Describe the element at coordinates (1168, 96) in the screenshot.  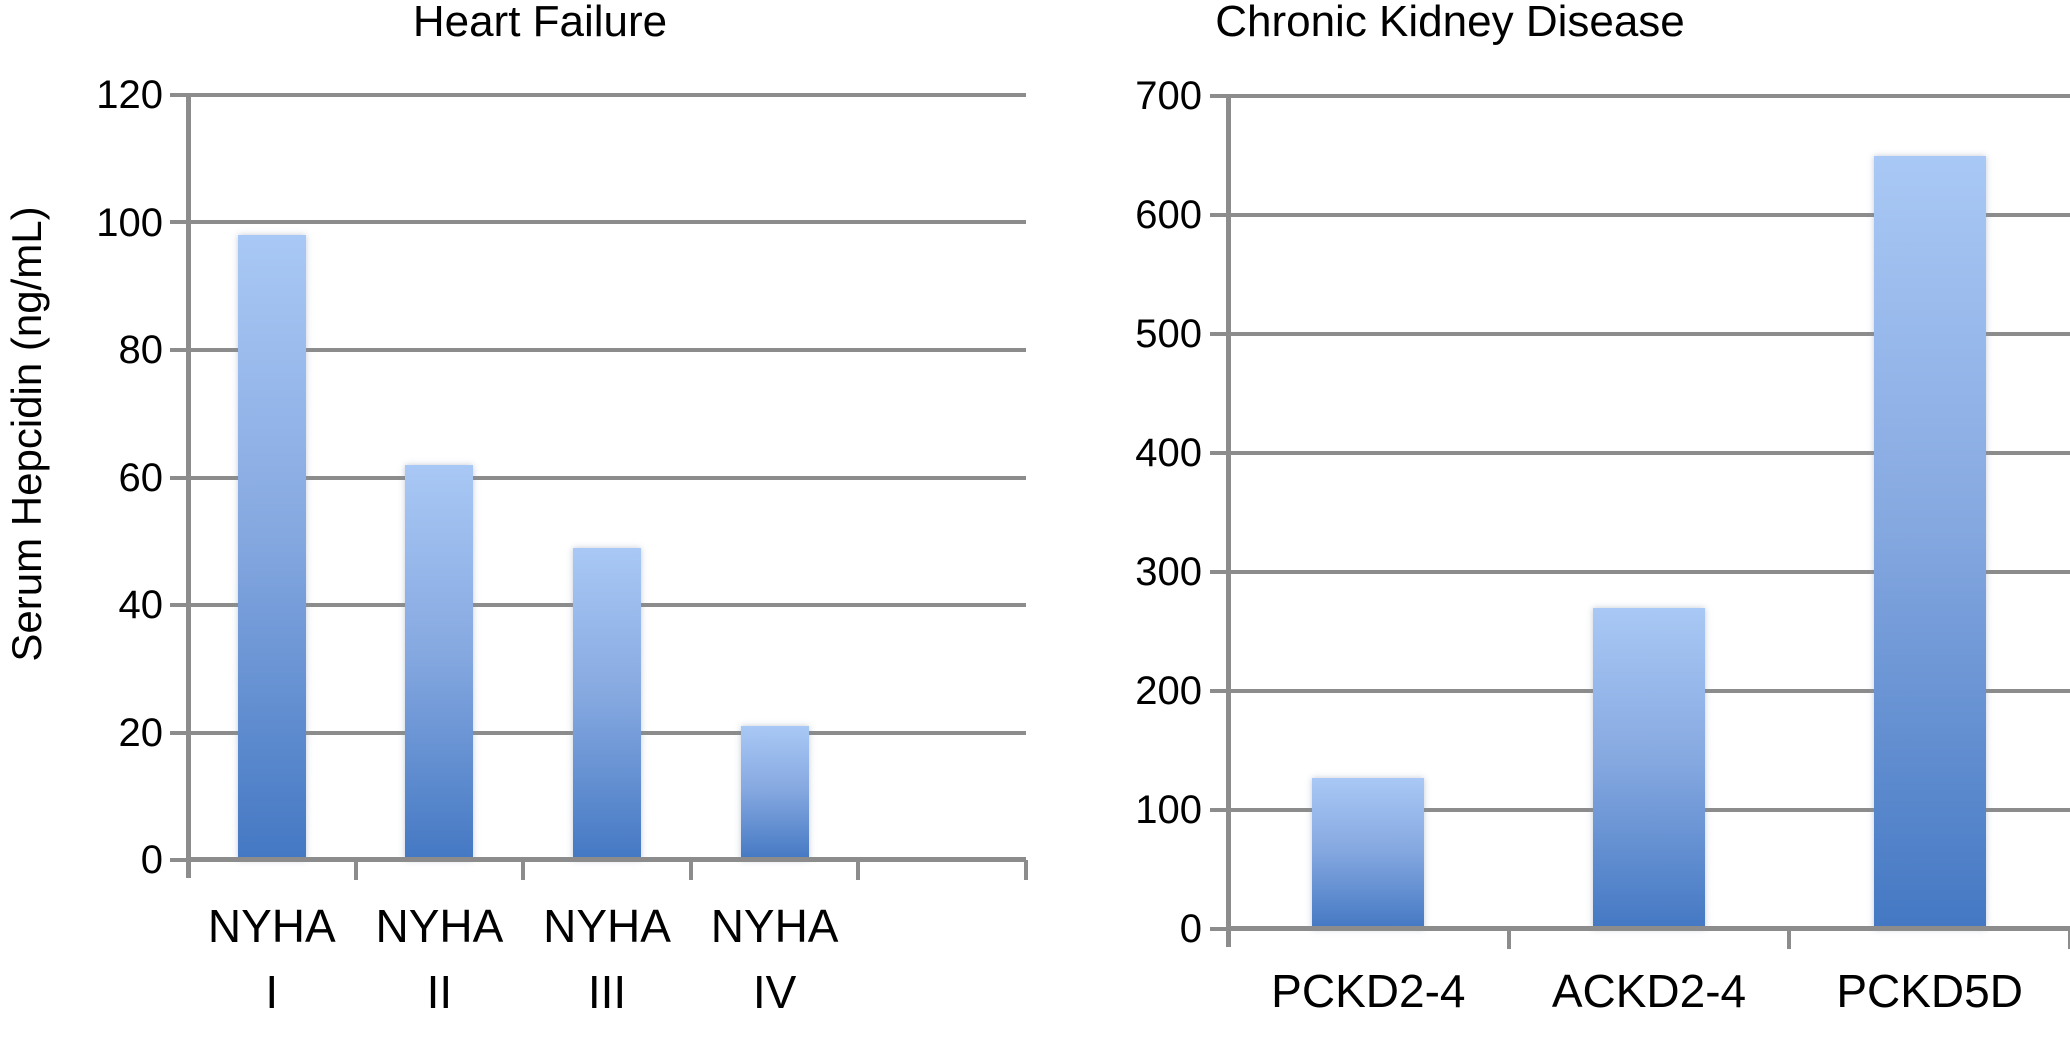
I see `y-tick-label: 700` at that location.